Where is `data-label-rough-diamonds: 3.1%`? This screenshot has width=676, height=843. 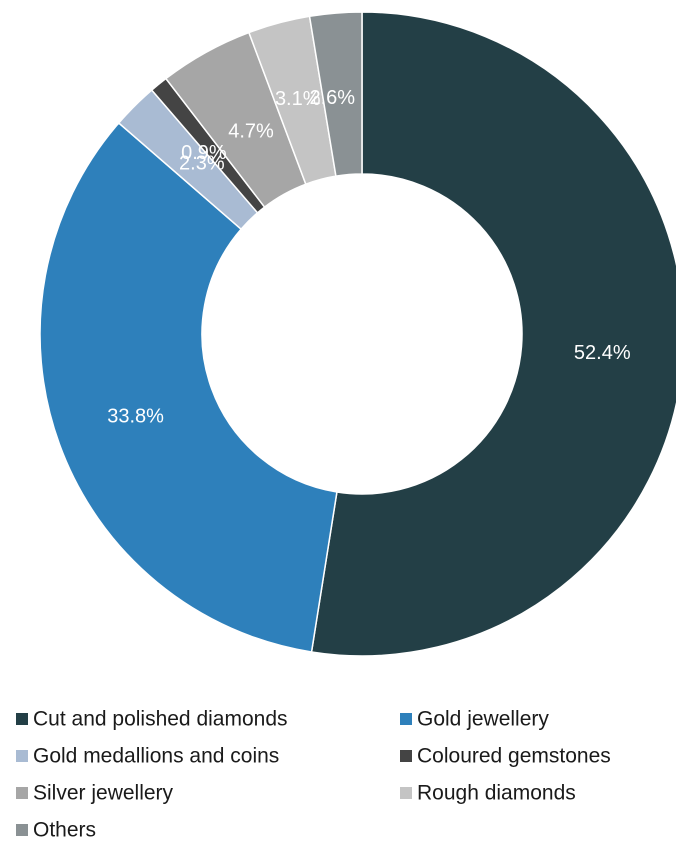 data-label-rough-diamonds: 3.1% is located at coordinates (298, 99).